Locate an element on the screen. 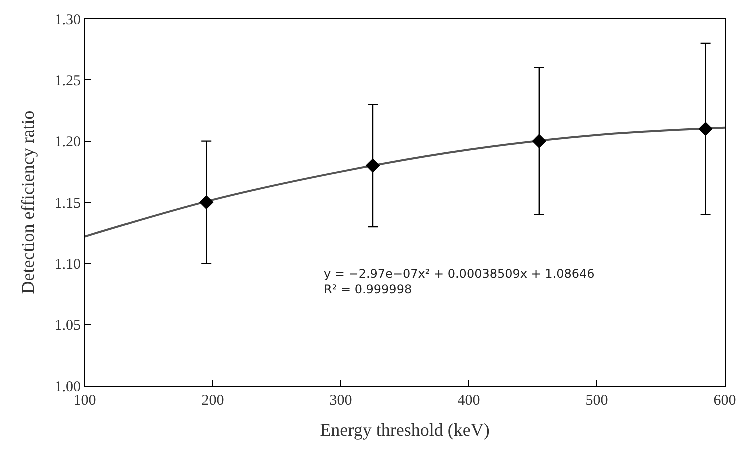 The image size is (748, 449). y-axis-title: Detection efficiency ratio is located at coordinates (28, 202).